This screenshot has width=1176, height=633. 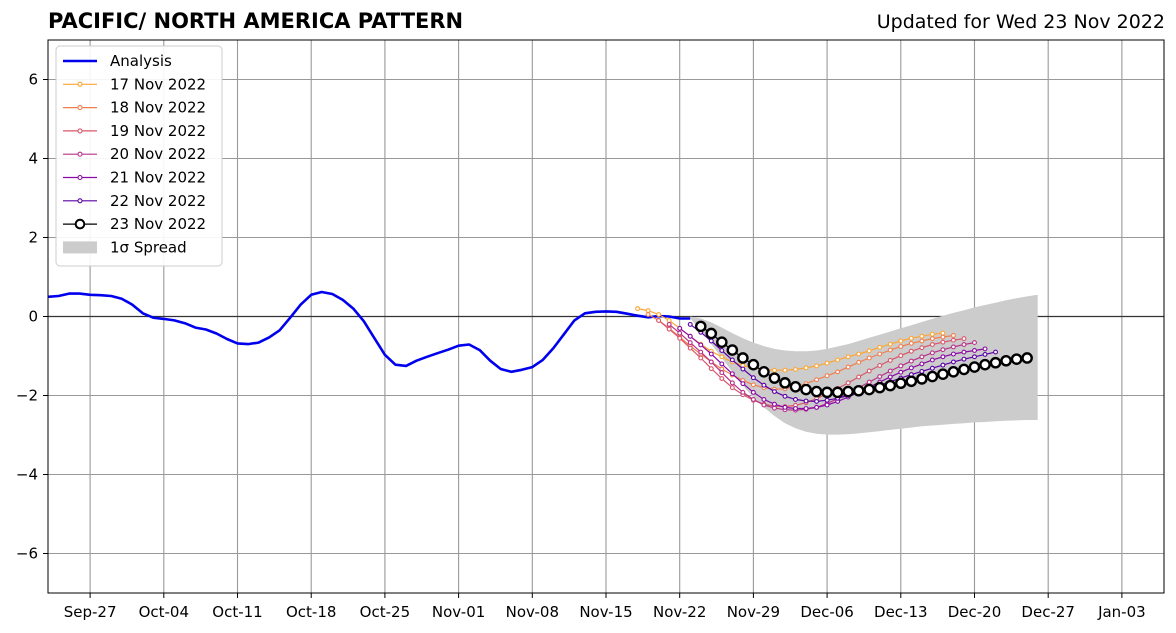 What do you see at coordinates (832, 368) in the screenshot?
I see `forecast-series` at bounding box center [832, 368].